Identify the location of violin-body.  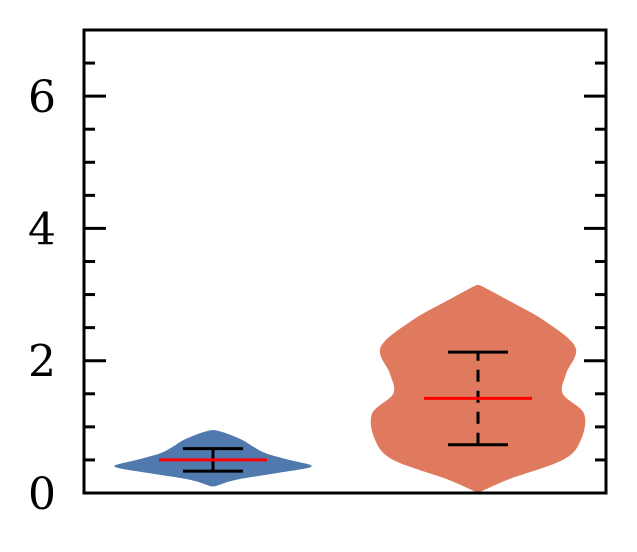
(478, 388).